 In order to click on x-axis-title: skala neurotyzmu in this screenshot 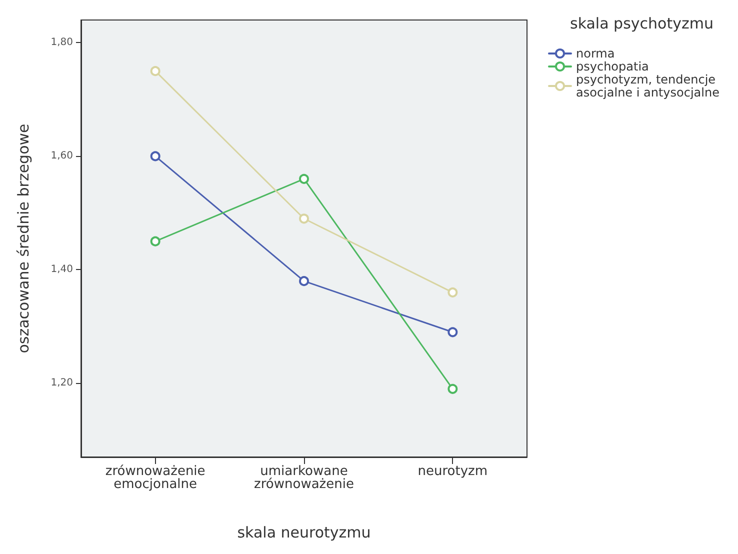, I will do `click(304, 533)`.